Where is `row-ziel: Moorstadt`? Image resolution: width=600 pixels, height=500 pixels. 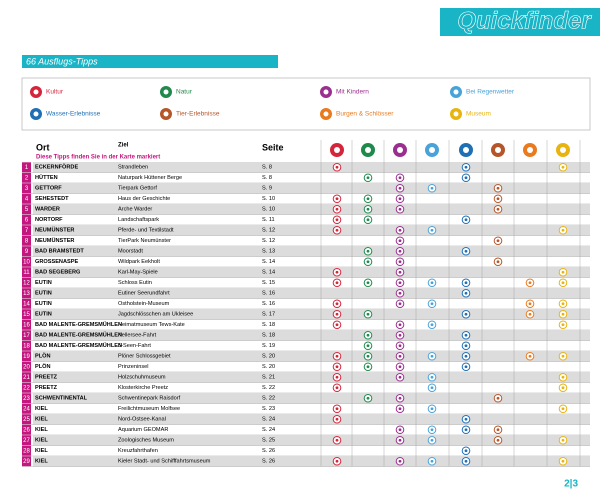 row-ziel: Moorstadt is located at coordinates (130, 252).